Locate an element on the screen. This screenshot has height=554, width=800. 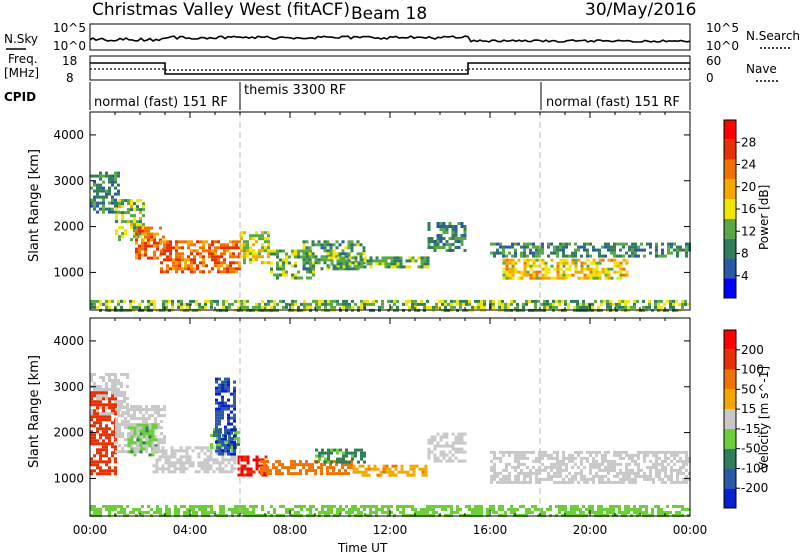
nave-tick-bottom: 0 is located at coordinates (710, 78).